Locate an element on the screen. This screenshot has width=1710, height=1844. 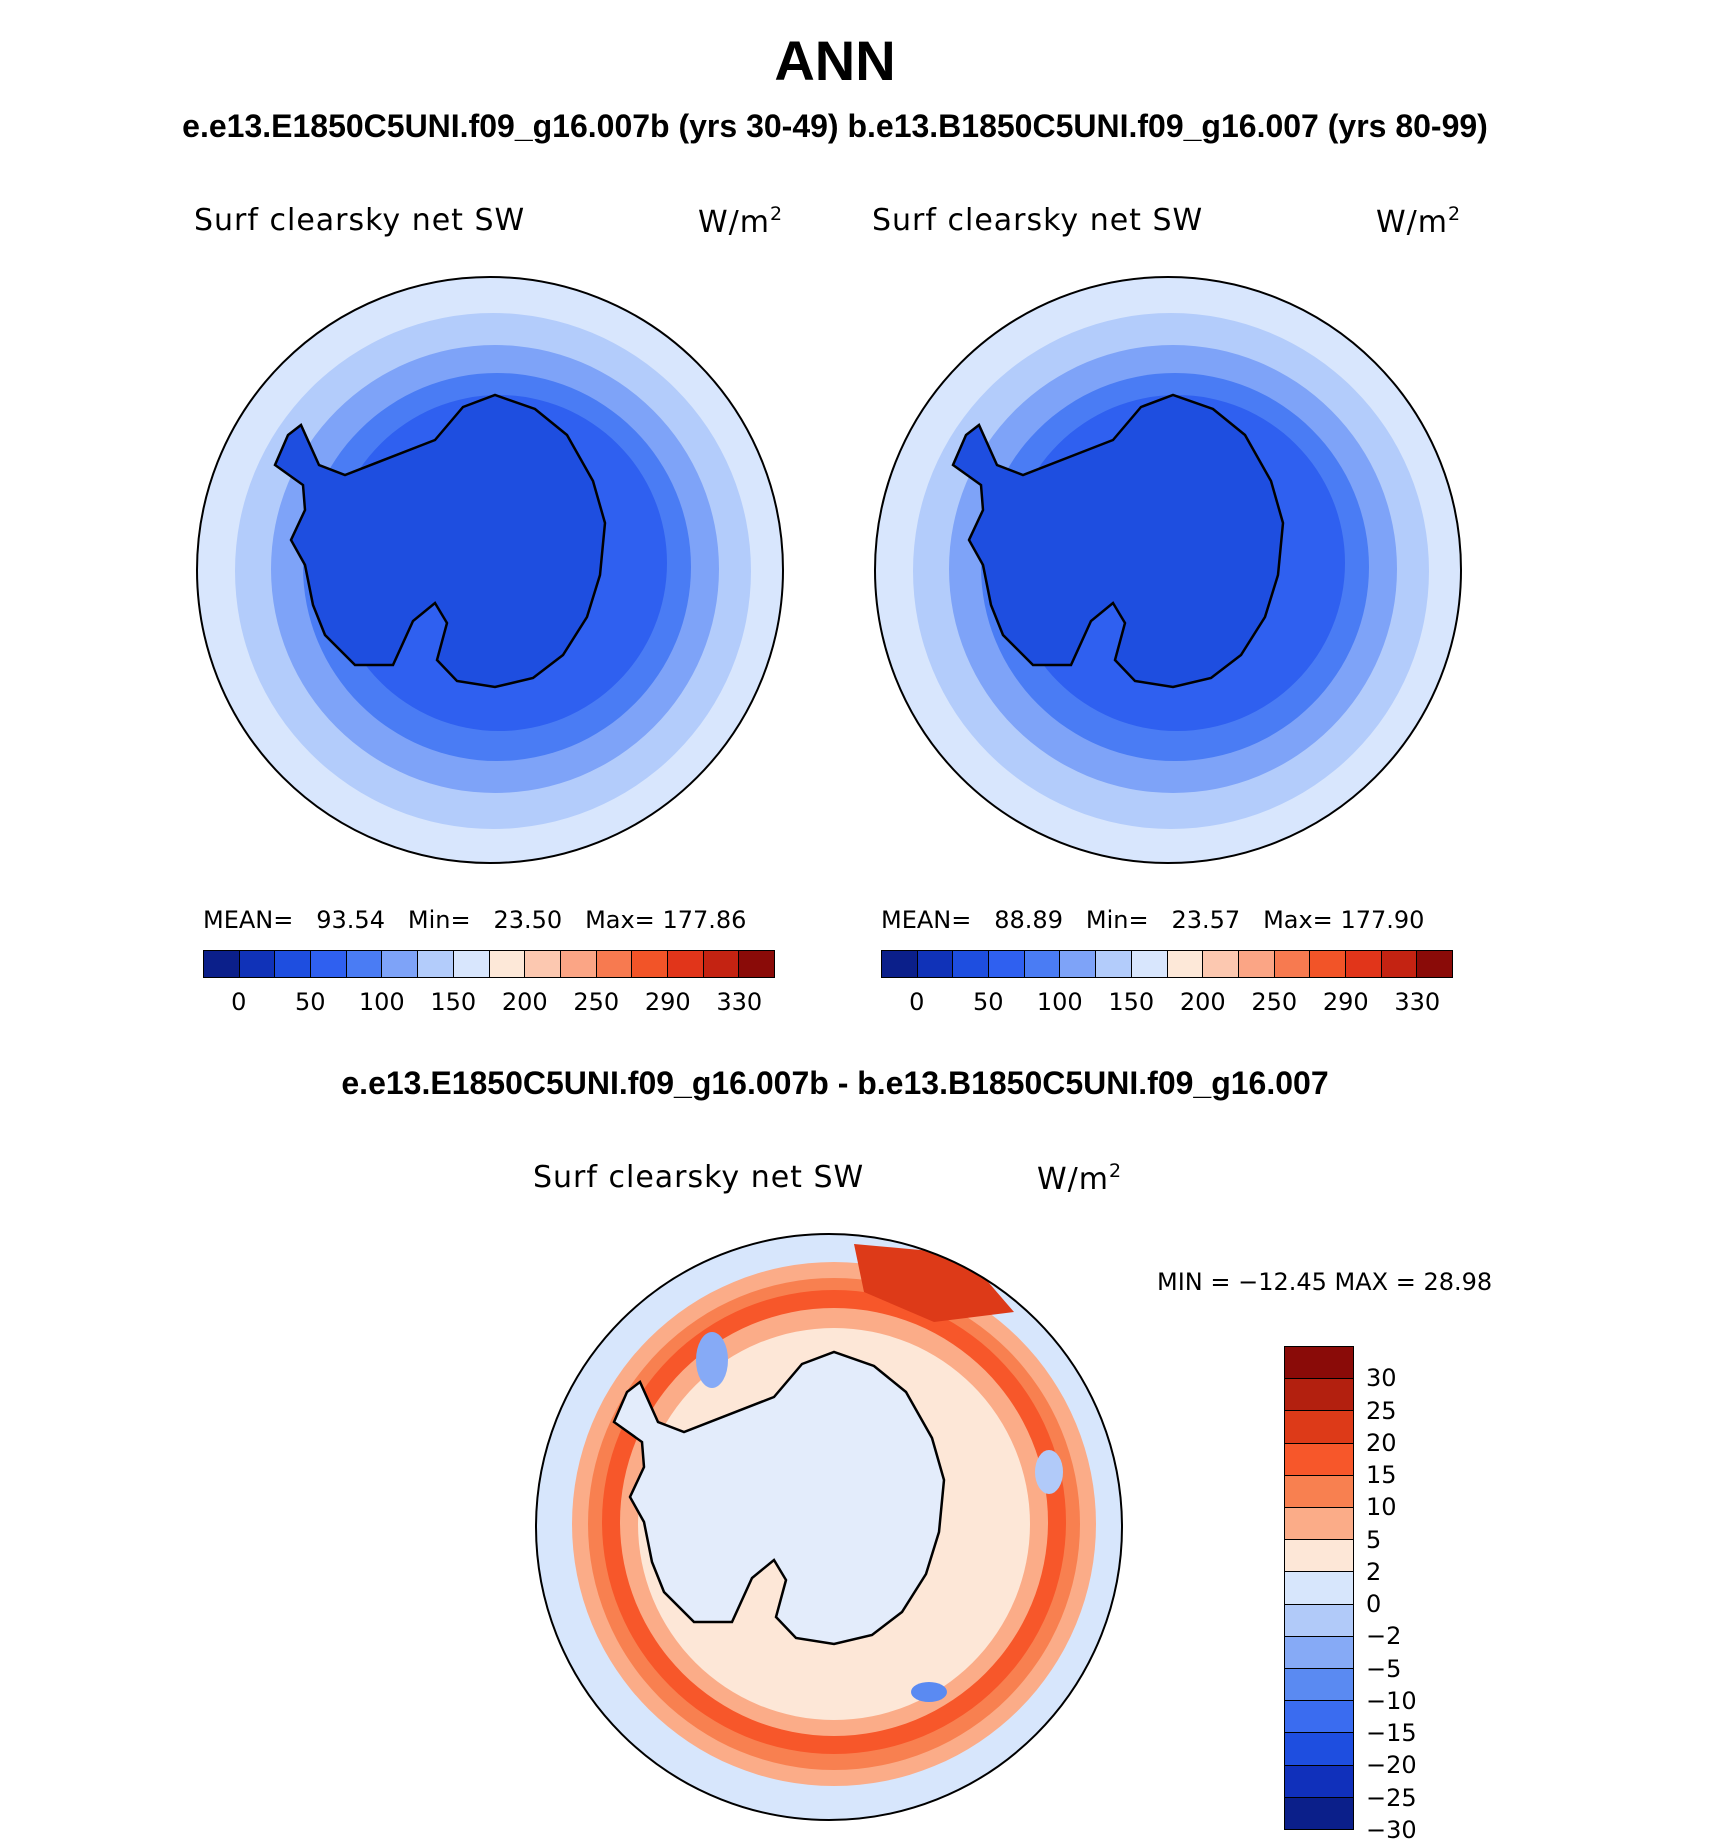
panel-1-colorbar-labels: 0 50 100 150 200 250 290 330 is located at coordinates (489, 1003).